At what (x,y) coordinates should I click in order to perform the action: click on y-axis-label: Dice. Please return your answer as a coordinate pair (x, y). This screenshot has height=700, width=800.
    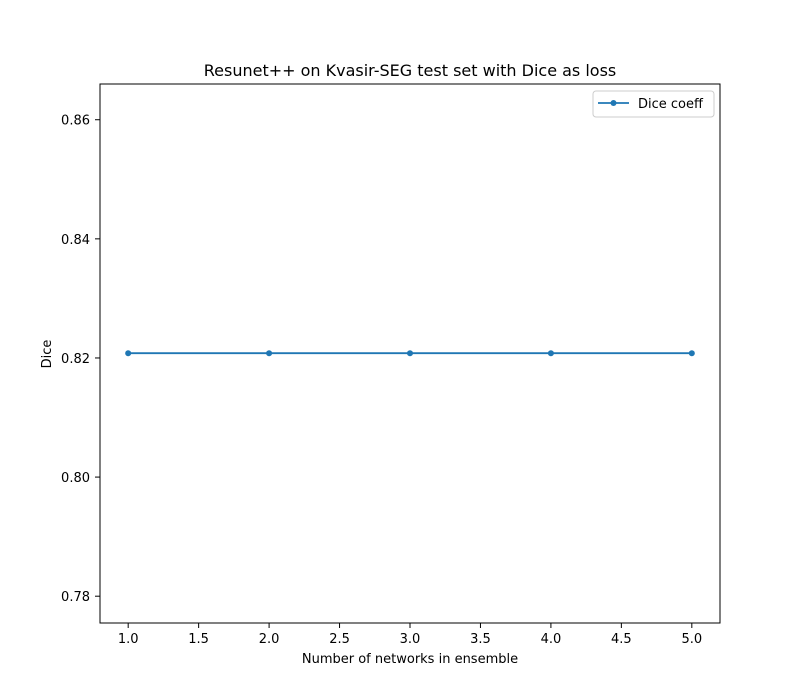
    Looking at the image, I should click on (47, 354).